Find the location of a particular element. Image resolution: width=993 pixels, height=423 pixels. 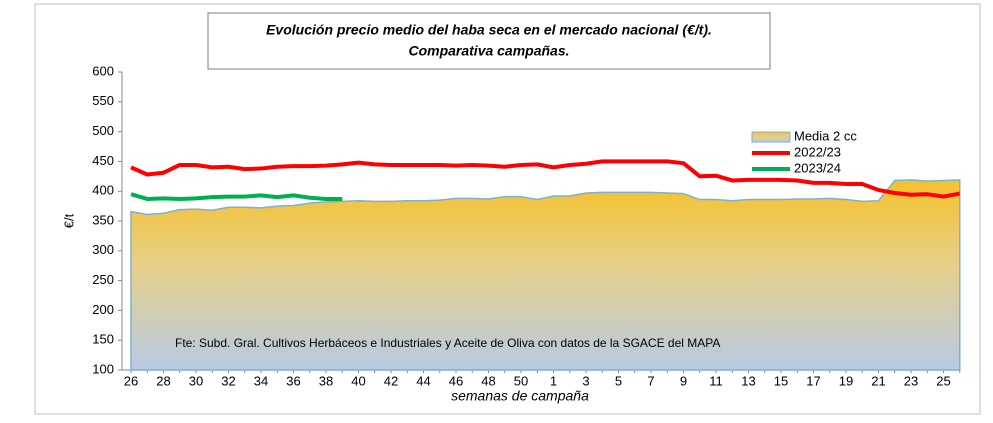

x-tick-label: 46 is located at coordinates (456, 380).